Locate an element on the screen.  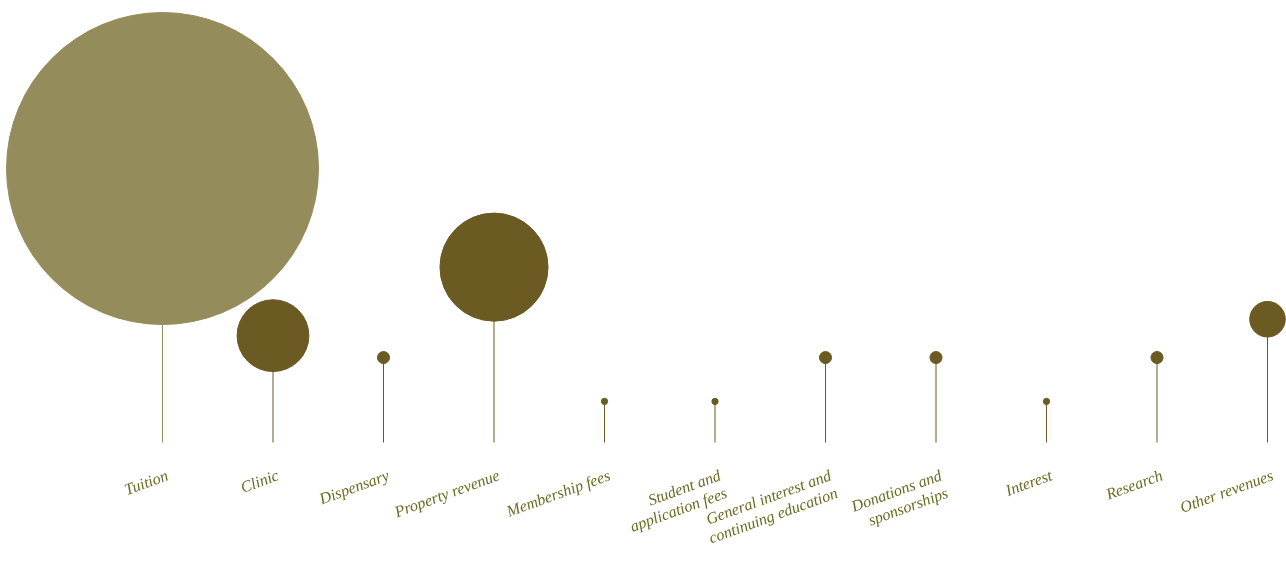
x-tick-label: Other revenues is located at coordinates (1226, 491).